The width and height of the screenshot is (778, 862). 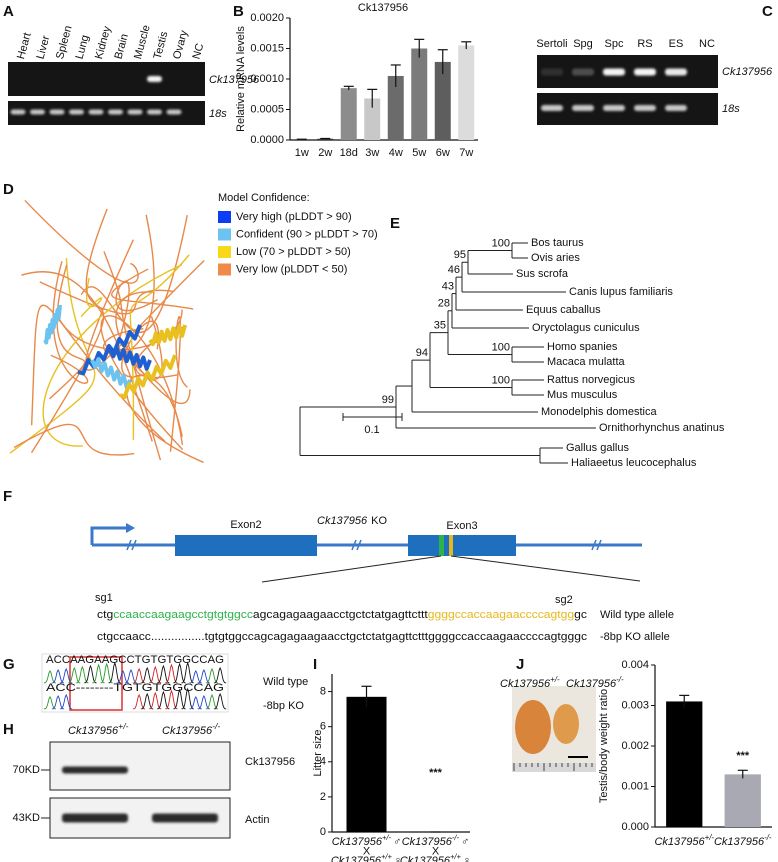 I want to click on taxon: Mus musculus, so click(x=582, y=395).